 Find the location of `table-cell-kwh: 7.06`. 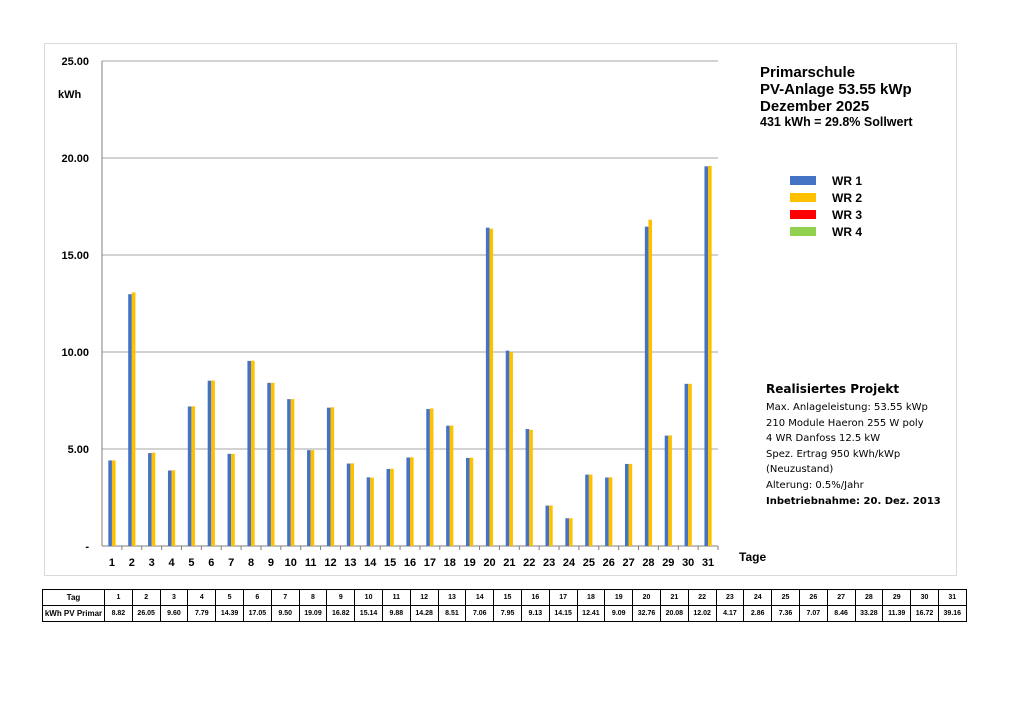

table-cell-kwh: 7.06 is located at coordinates (480, 613).